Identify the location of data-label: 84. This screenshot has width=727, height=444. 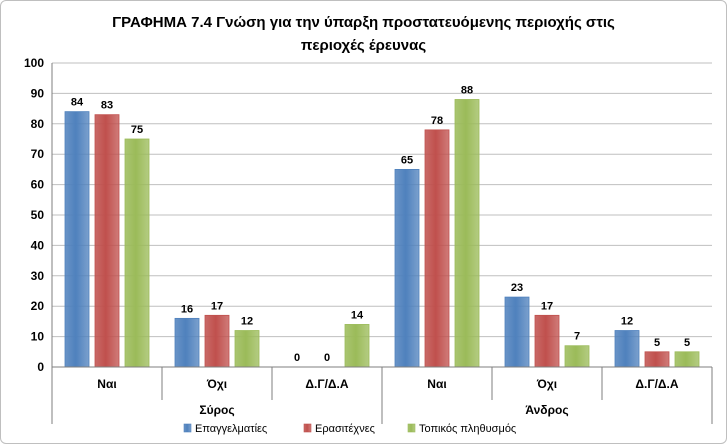
(77, 103).